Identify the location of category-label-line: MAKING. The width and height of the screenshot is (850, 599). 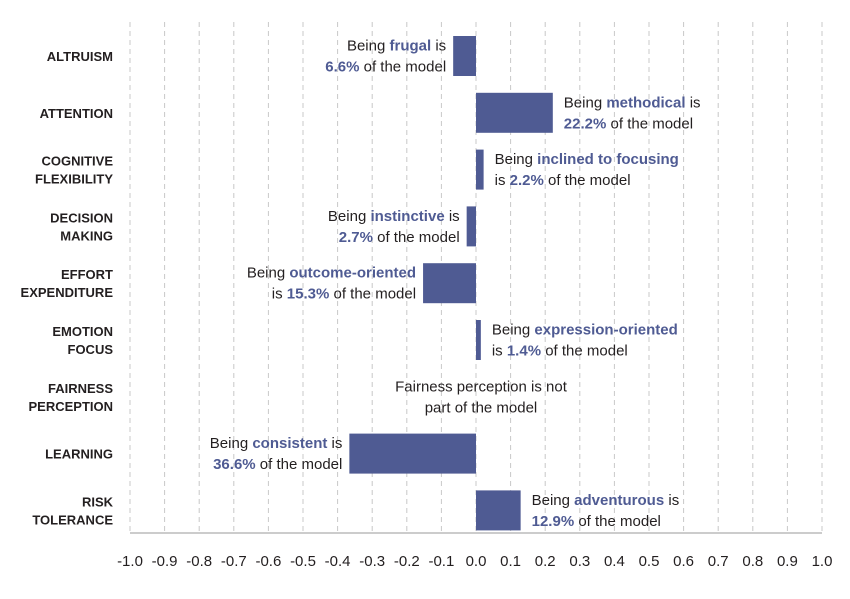
(86, 235).